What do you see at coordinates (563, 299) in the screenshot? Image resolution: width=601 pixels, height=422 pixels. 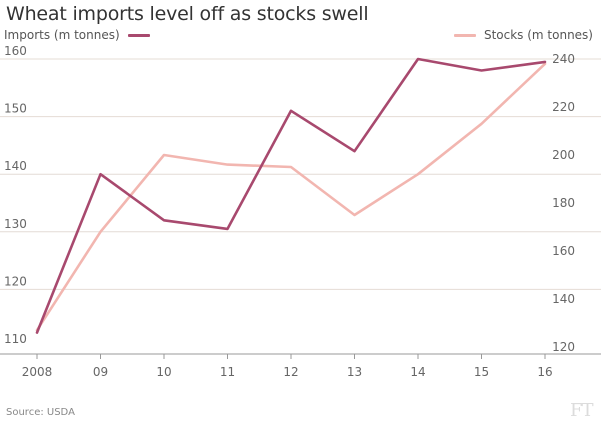 I see `right-tick-label: 140` at bounding box center [563, 299].